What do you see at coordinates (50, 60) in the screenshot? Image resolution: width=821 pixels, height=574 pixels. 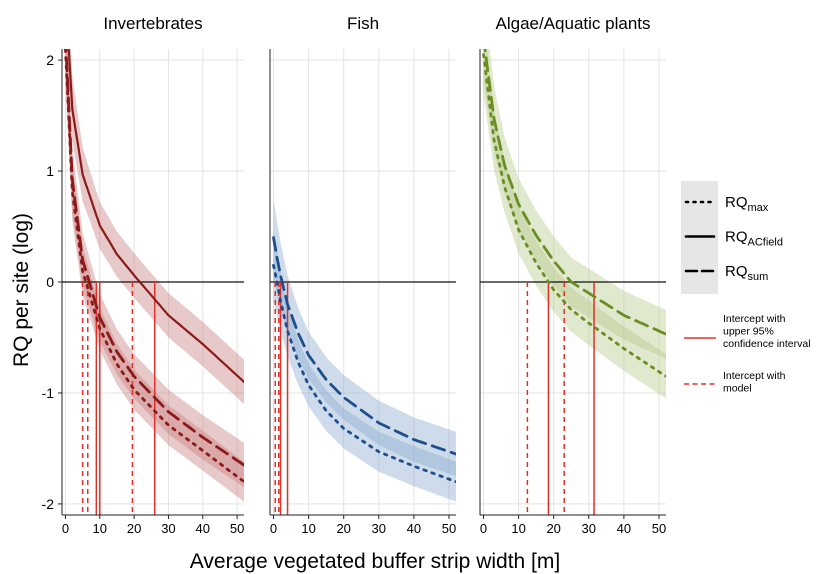 I see `y-tick-label: 2` at bounding box center [50, 60].